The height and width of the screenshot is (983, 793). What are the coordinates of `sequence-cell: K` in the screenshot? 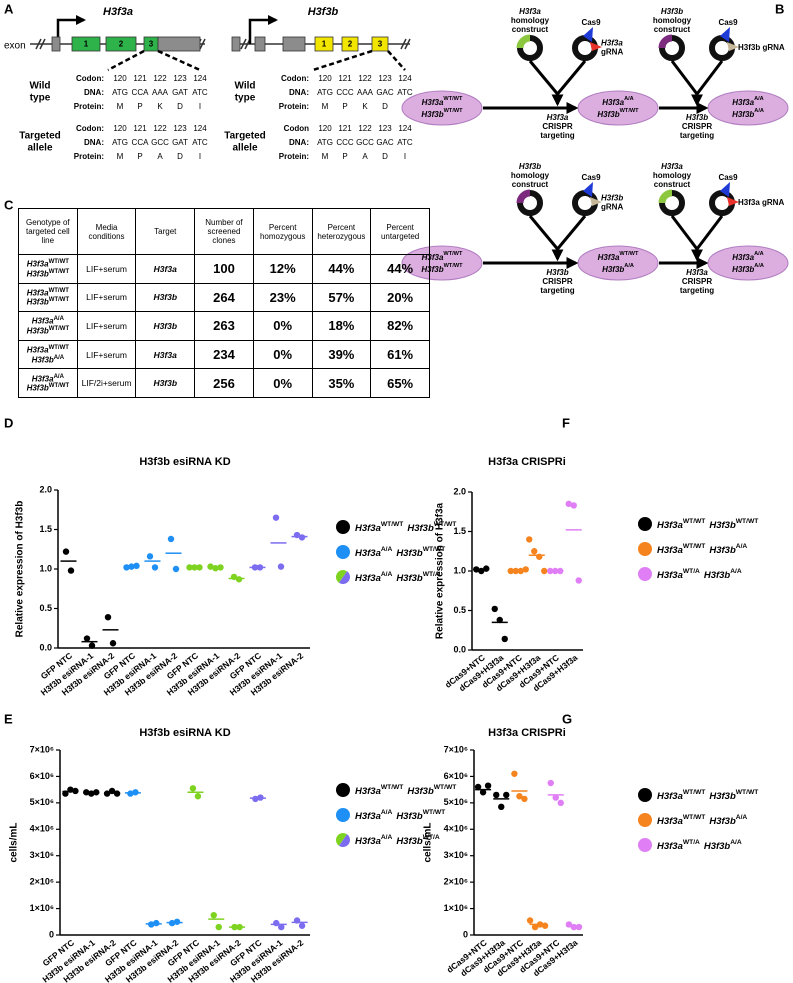 It's located at (160, 106).